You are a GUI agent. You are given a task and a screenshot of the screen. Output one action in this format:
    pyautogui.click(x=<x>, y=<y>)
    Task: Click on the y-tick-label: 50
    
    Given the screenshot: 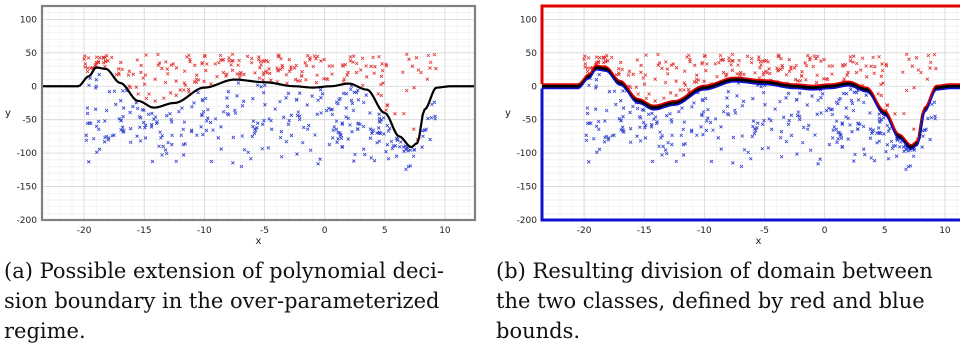 What is the action you would take?
    pyautogui.click(x=532, y=54)
    